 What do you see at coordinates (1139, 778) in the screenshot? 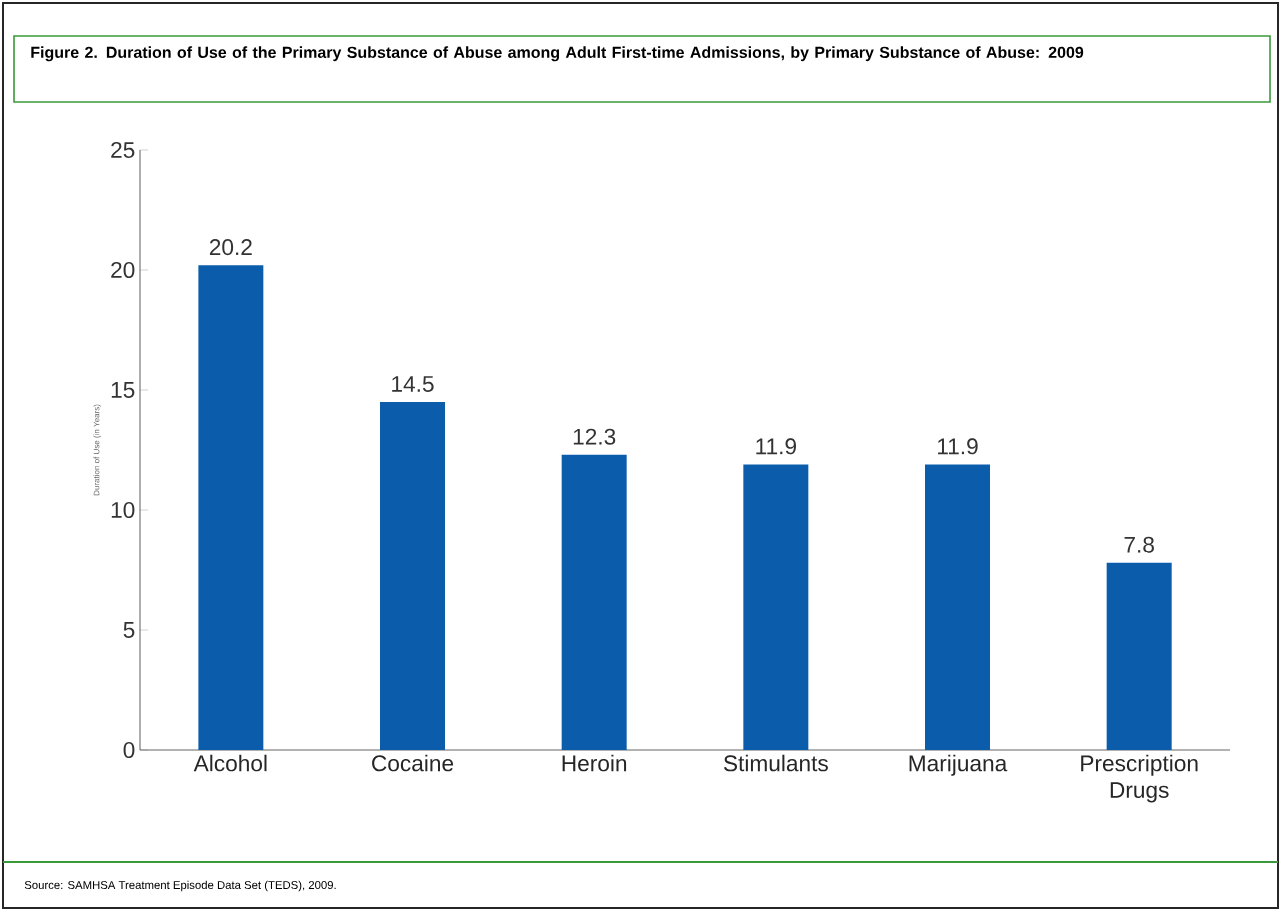
I see `x-tick-label: Prescription Drugs` at bounding box center [1139, 778].